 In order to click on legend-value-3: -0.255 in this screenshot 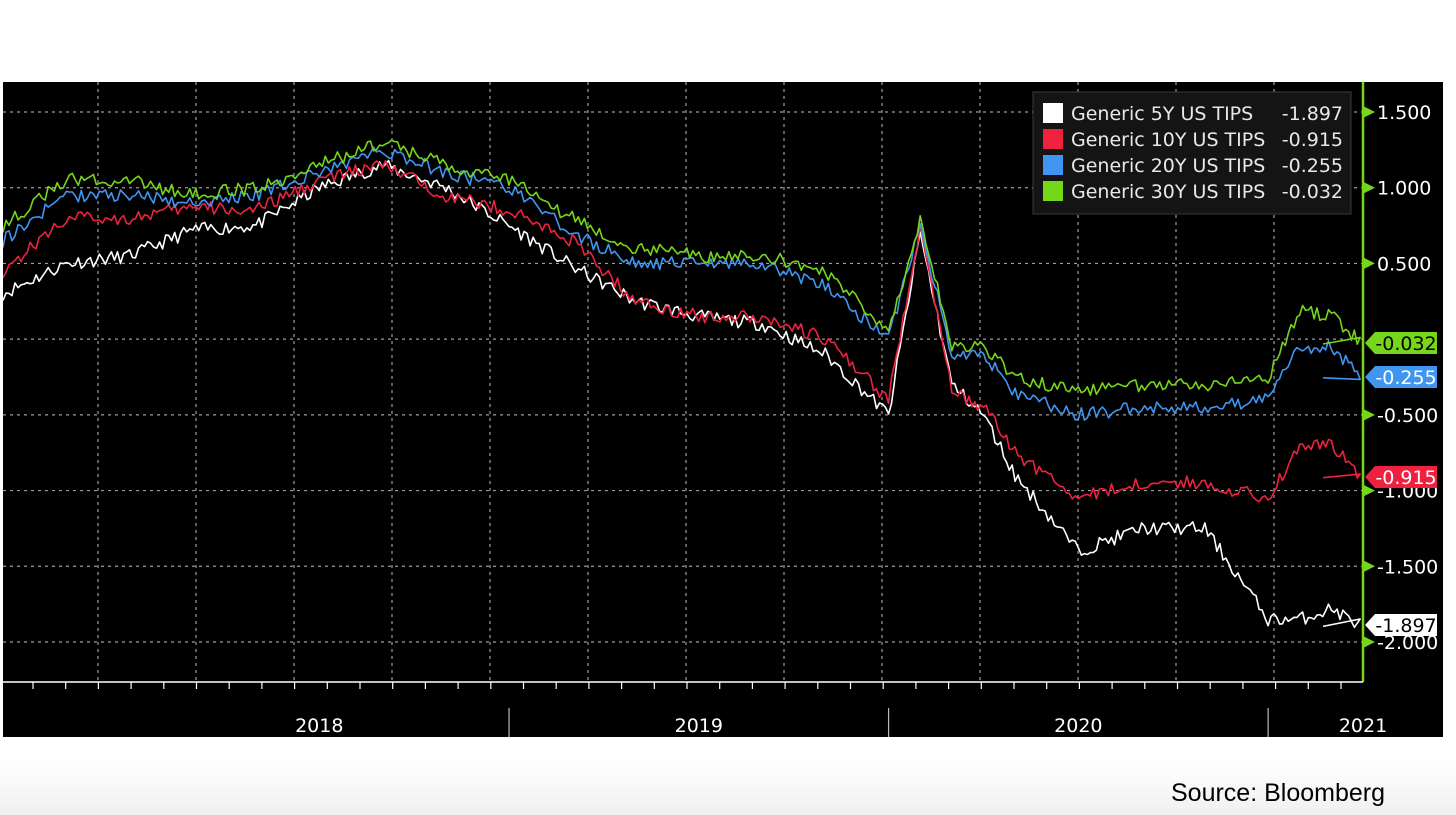, I will do `click(1312, 166)`.